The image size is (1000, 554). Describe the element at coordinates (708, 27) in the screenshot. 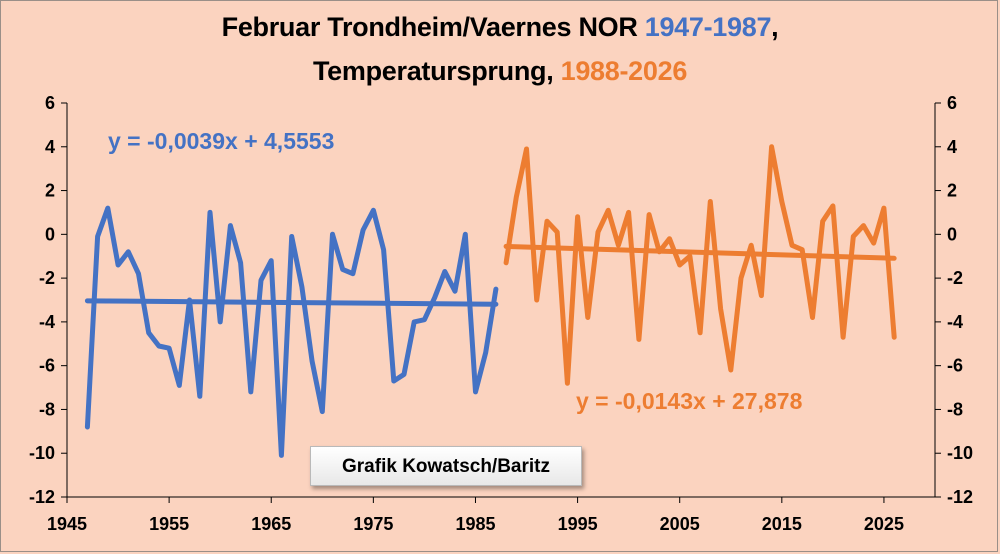

I see `title-period-1: 1947-1987` at that location.